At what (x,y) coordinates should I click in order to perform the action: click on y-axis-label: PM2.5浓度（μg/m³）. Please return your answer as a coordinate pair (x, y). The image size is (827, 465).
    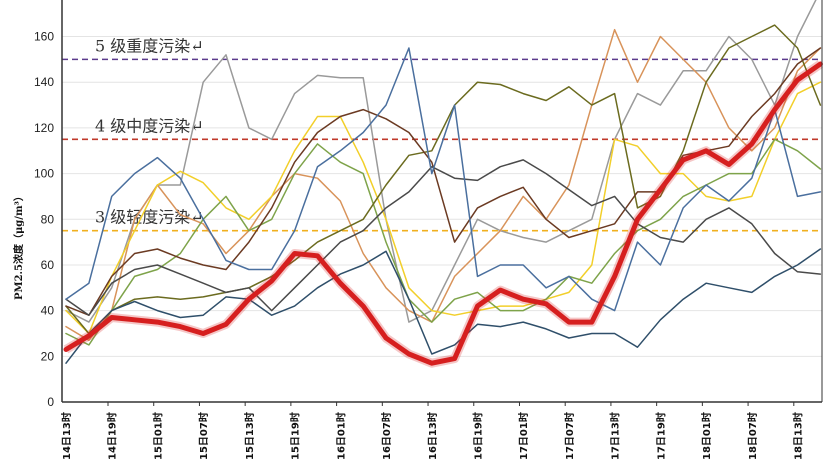
    Looking at the image, I should click on (18, 245).